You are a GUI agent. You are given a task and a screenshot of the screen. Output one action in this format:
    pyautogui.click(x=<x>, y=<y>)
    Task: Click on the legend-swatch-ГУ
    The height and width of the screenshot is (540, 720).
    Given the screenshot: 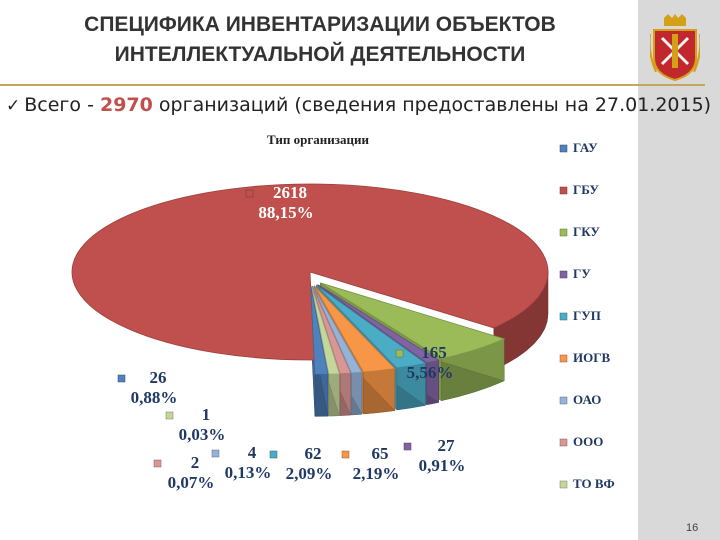 What is the action you would take?
    pyautogui.click(x=563, y=274)
    